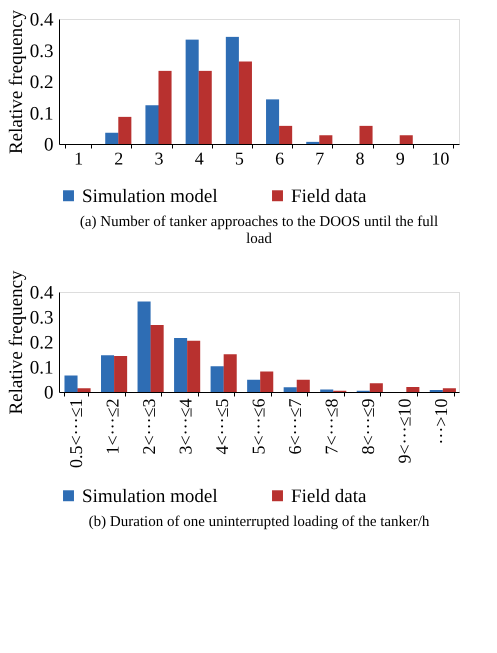 This screenshot has height=653, width=497. I want to click on x-tick-label: 2, so click(119, 158).